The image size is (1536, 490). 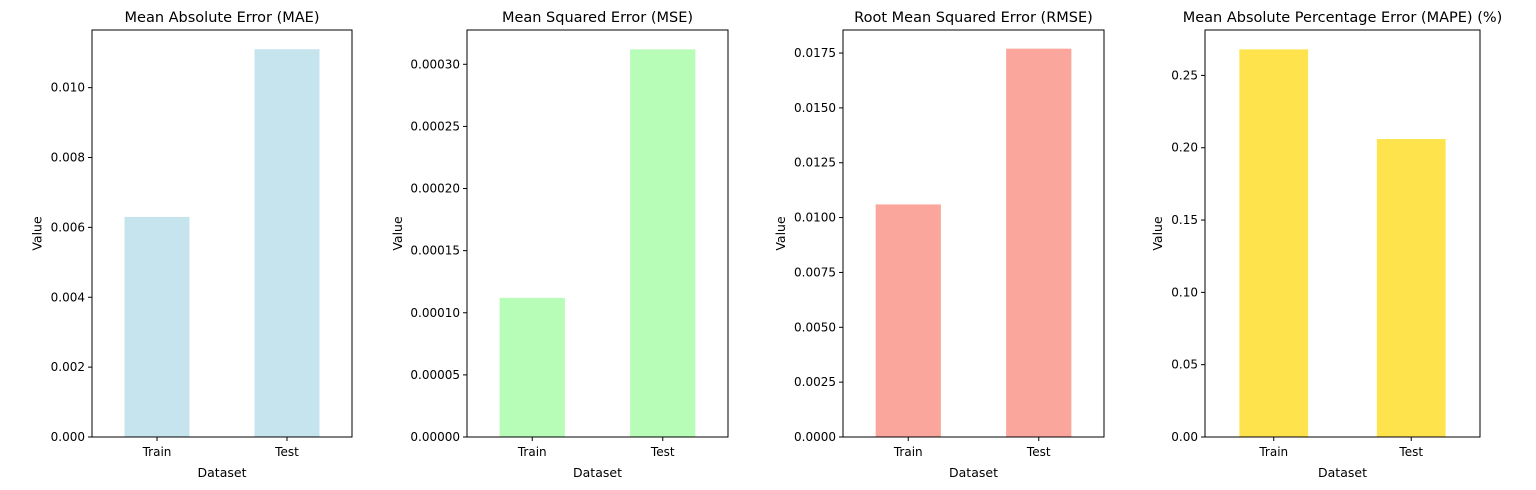 I want to click on rmse-ytick-label: 0.0175, so click(x=815, y=53).